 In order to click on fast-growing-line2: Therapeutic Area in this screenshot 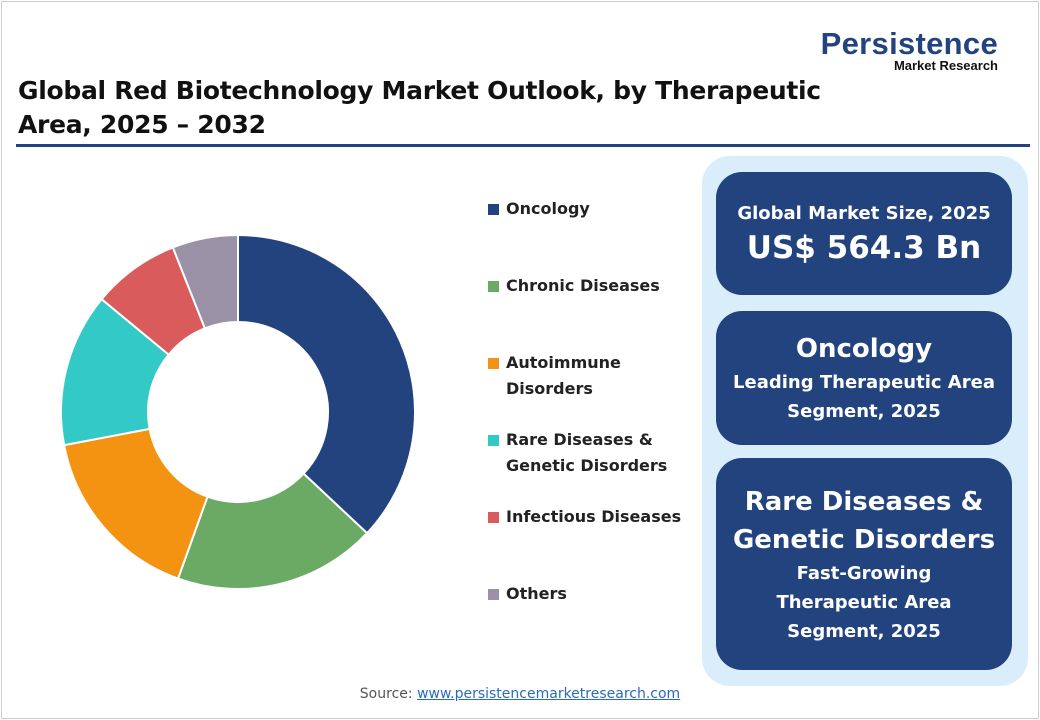, I will do `click(864, 602)`.